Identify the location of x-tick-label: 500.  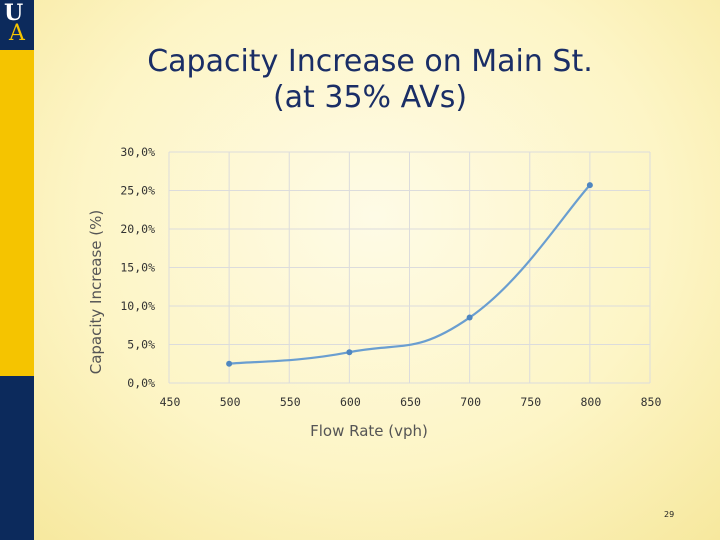
(230, 402).